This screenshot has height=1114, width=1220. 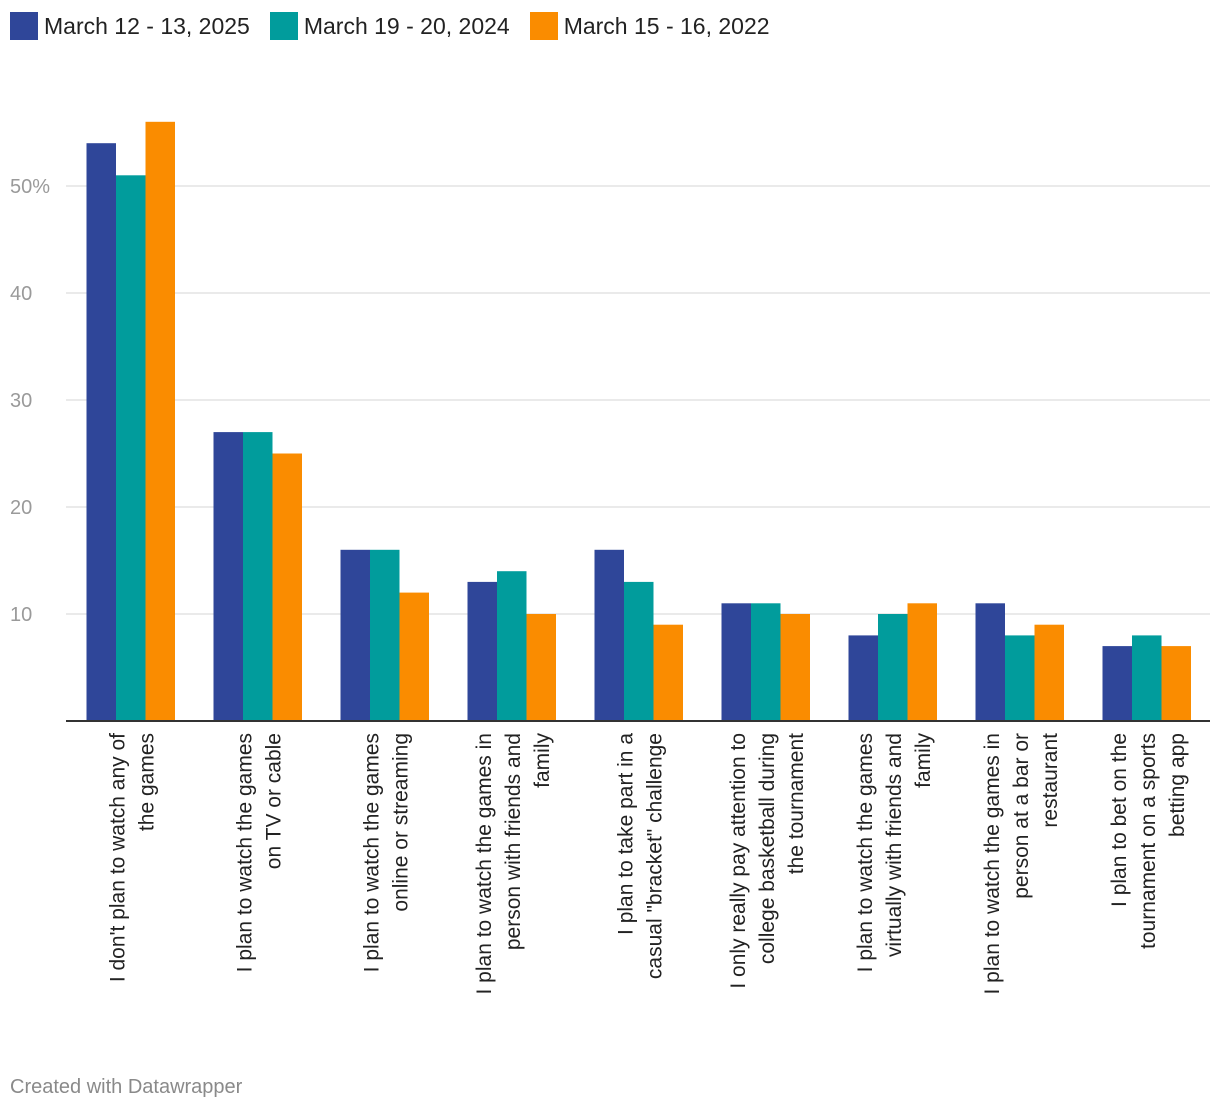 What do you see at coordinates (1147, 678) in the screenshot?
I see `bar-cat8-series1` at bounding box center [1147, 678].